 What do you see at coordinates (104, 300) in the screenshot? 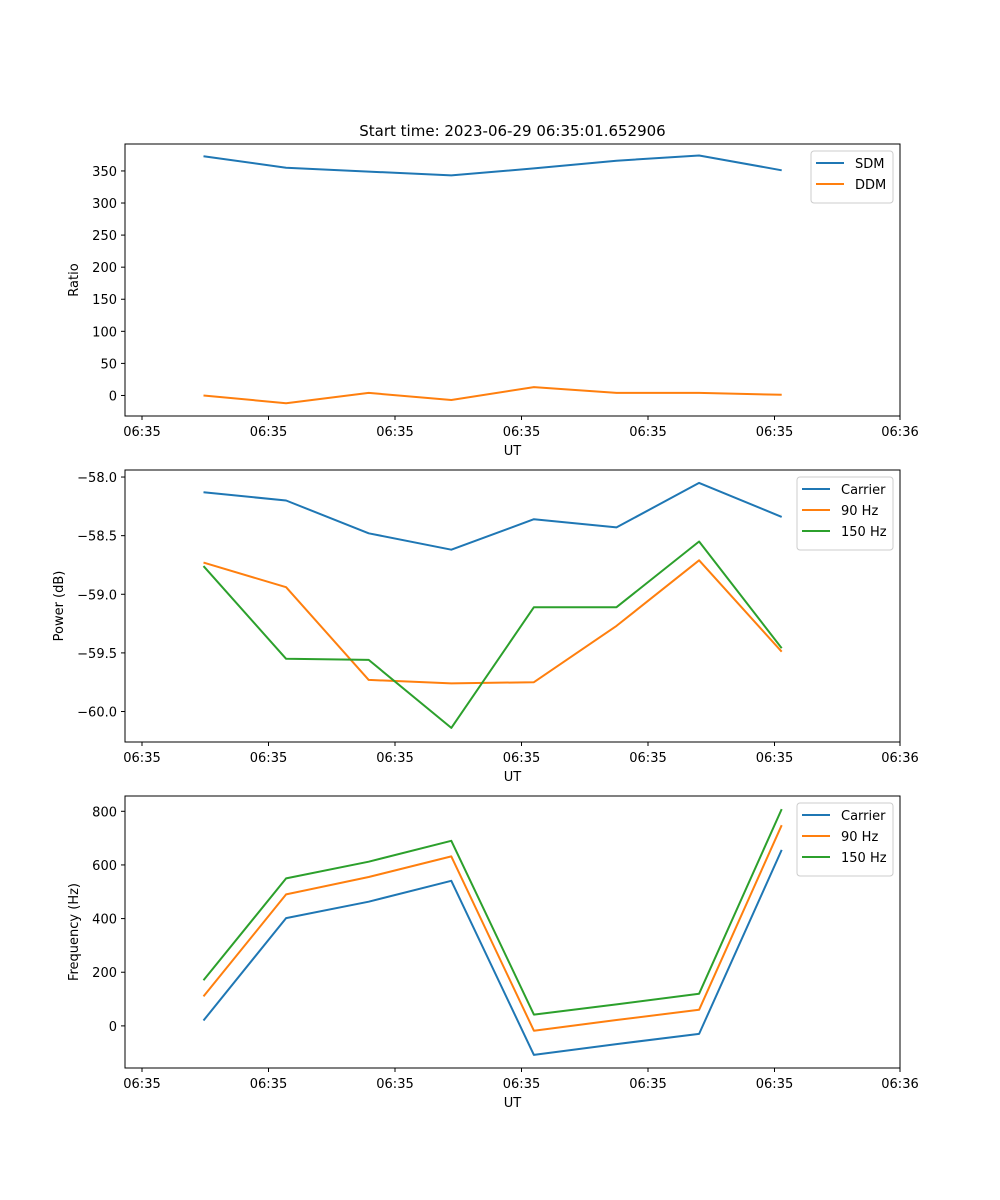
I see `y-tick-label: 150` at bounding box center [104, 300].